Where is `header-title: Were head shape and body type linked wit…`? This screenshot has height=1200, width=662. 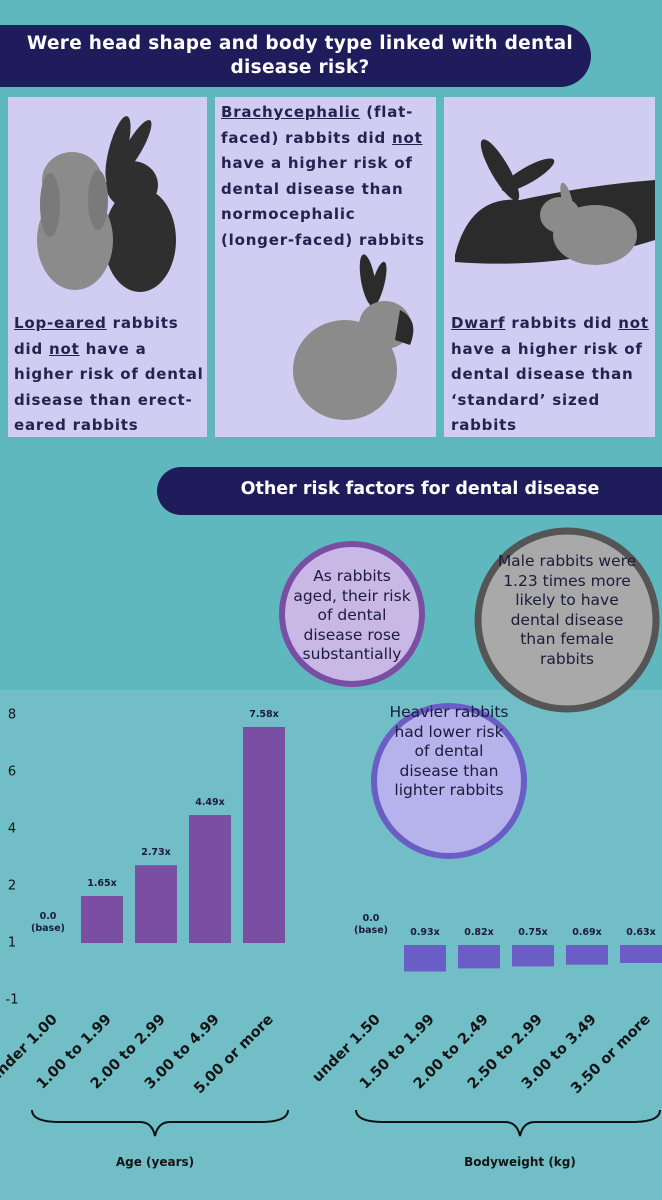
header-title: Were head shape and body type linked wit… is located at coordinates (300, 55).